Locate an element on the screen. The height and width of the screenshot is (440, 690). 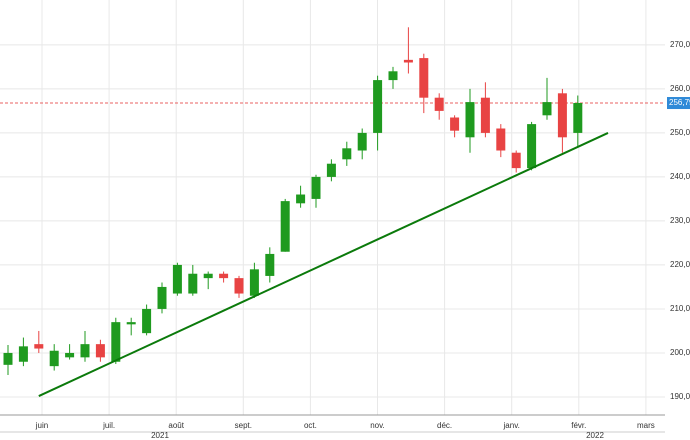
year-label: 2021 is located at coordinates (160, 435).